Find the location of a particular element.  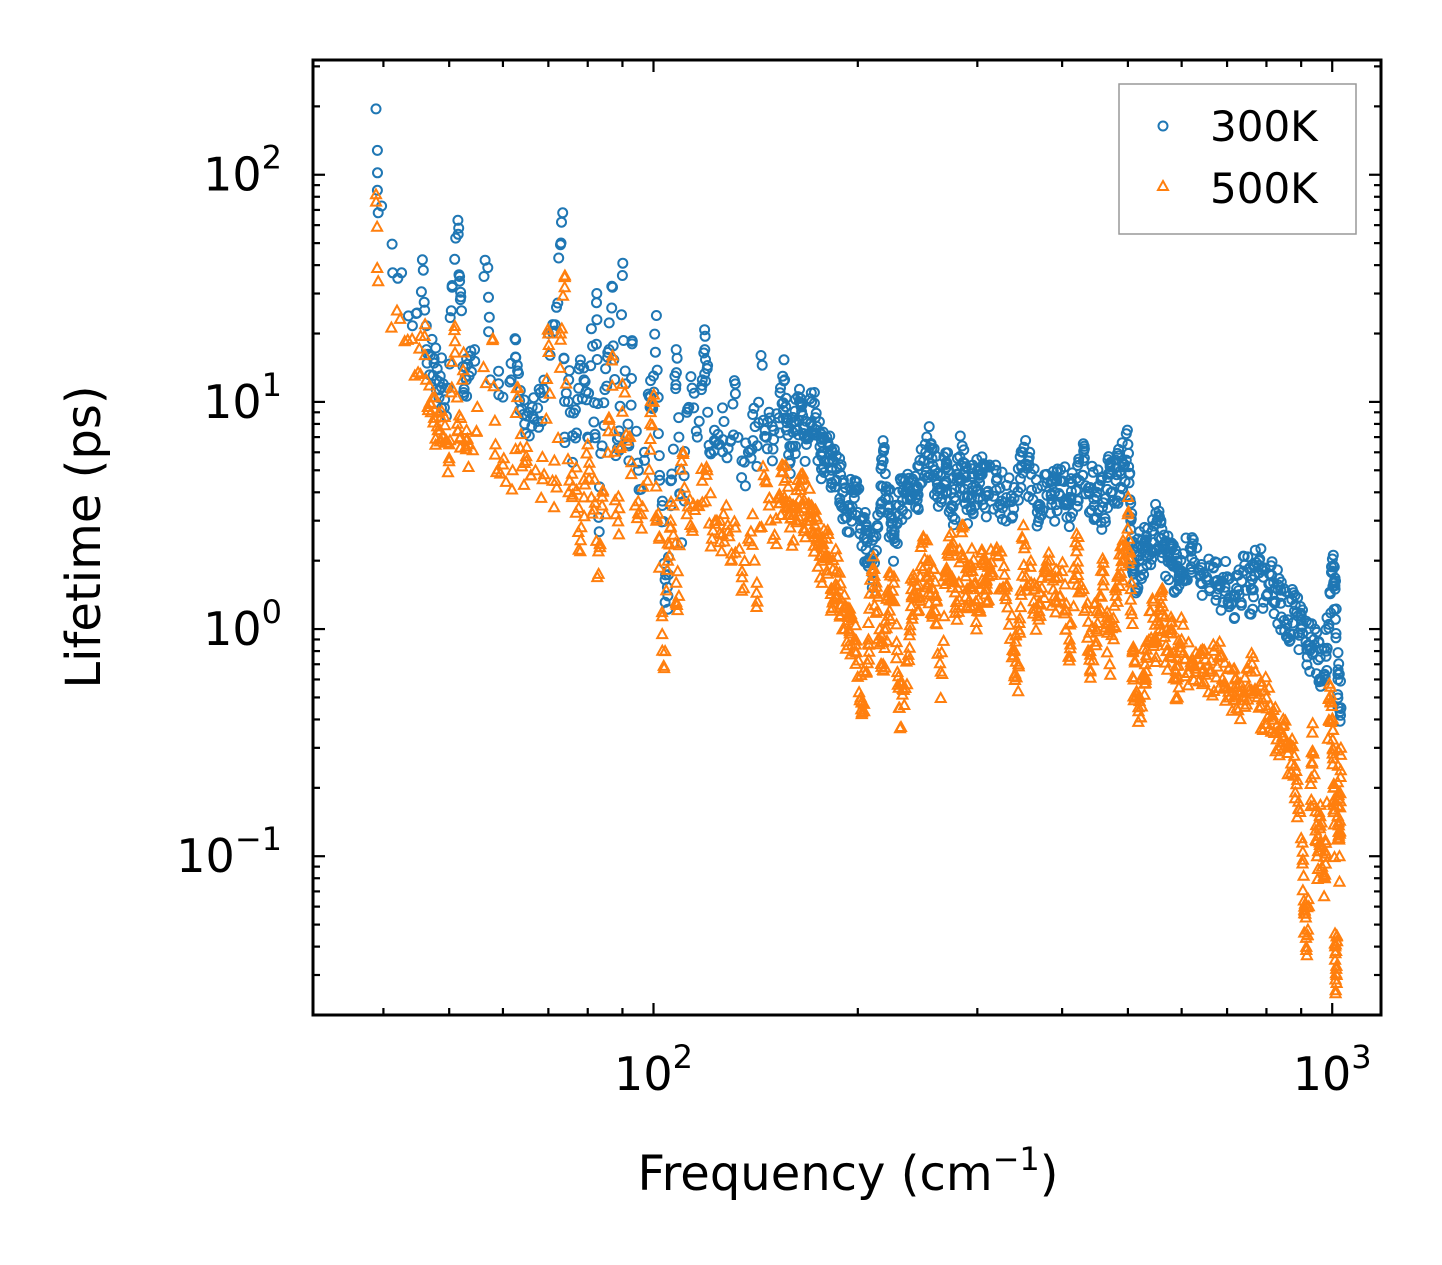

x-axis-label: Frequency (cm−1) is located at coordinates (847, 1171).